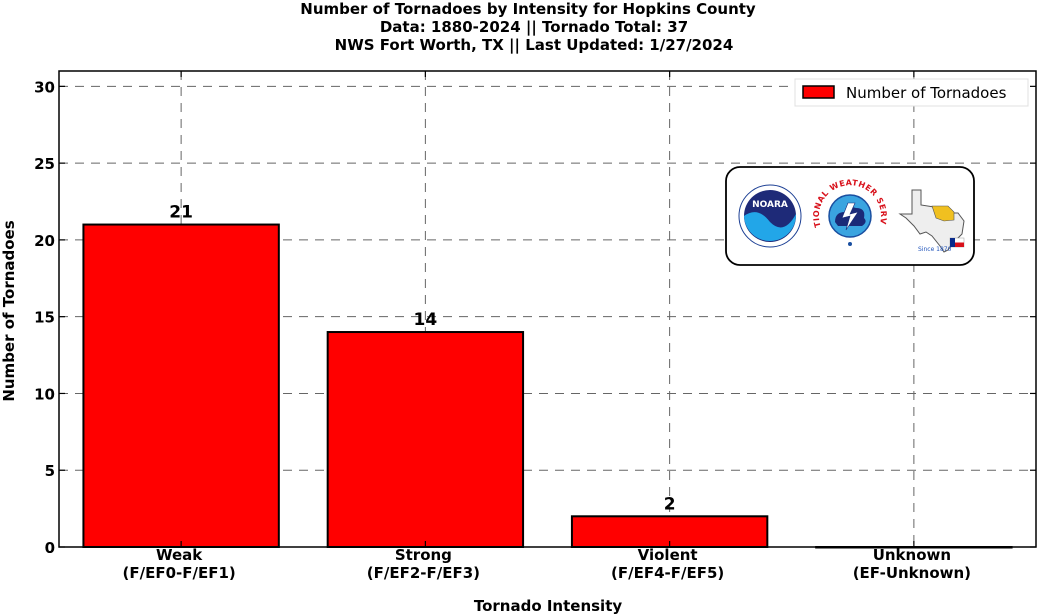  I want to click on texas-map-logo-icon: Since 1870, so click(931, 221).